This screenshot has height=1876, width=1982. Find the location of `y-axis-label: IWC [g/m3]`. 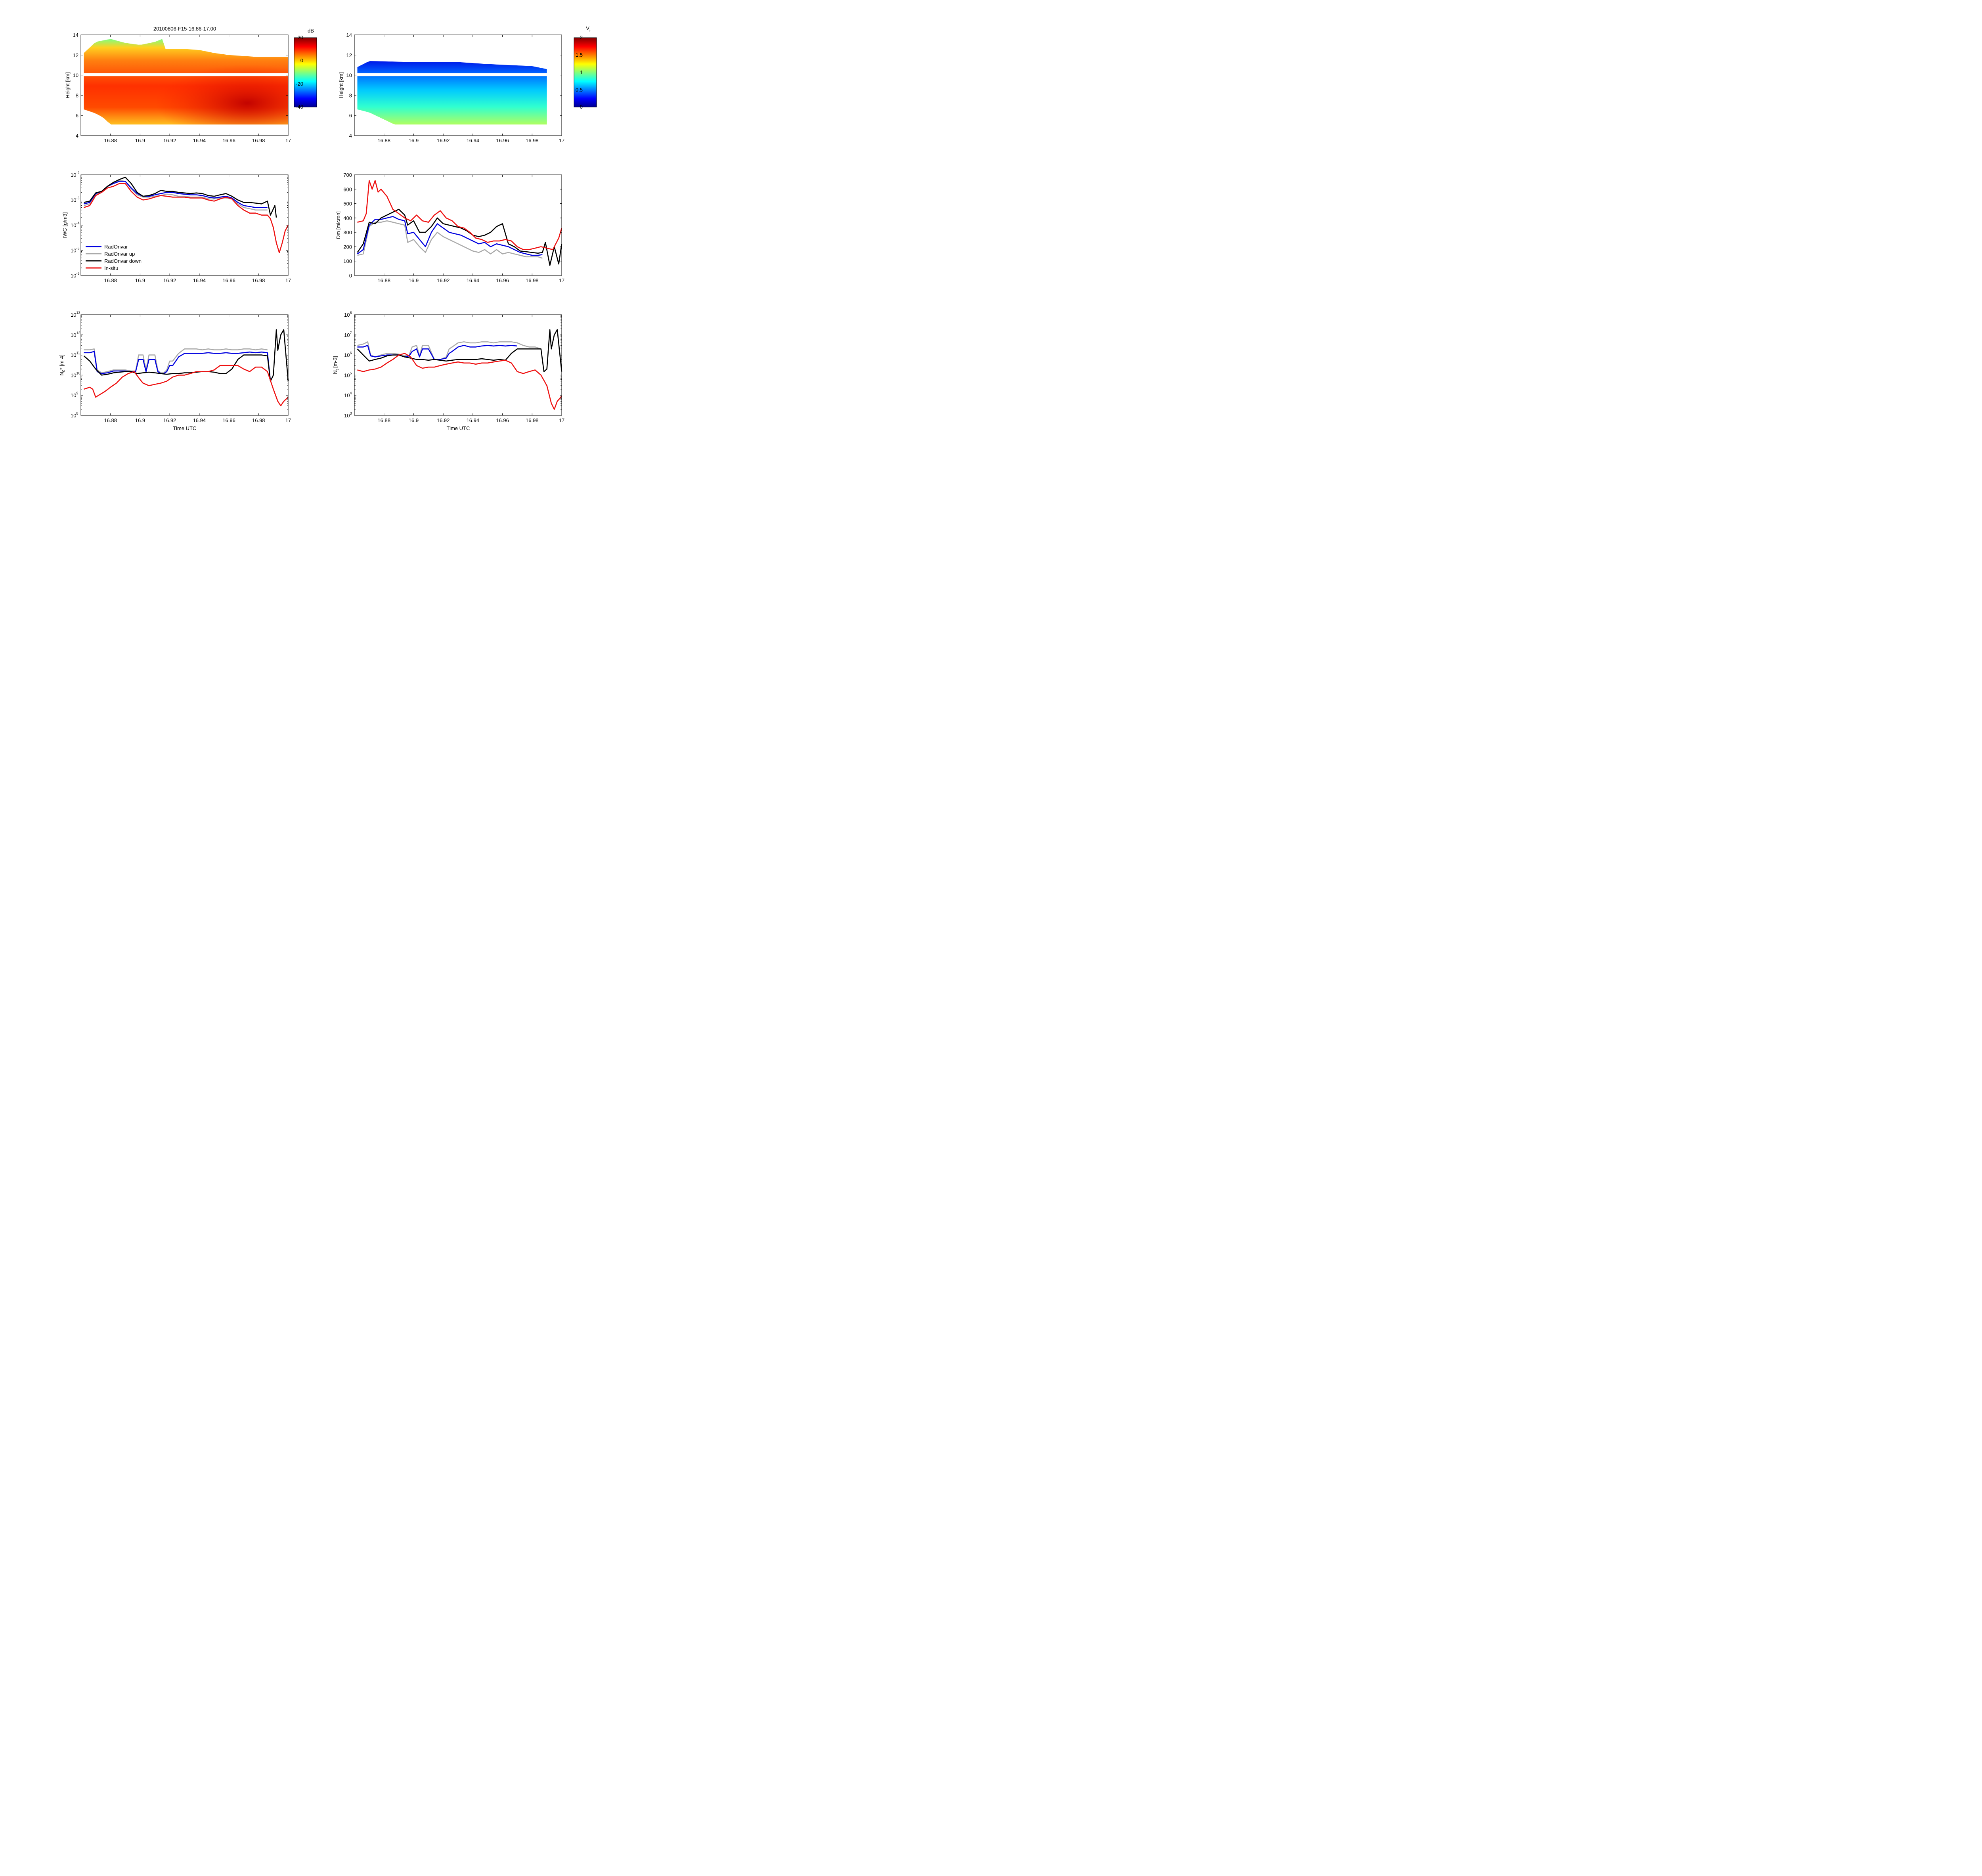

y-axis-label: IWC [g/m3] is located at coordinates (65, 225).